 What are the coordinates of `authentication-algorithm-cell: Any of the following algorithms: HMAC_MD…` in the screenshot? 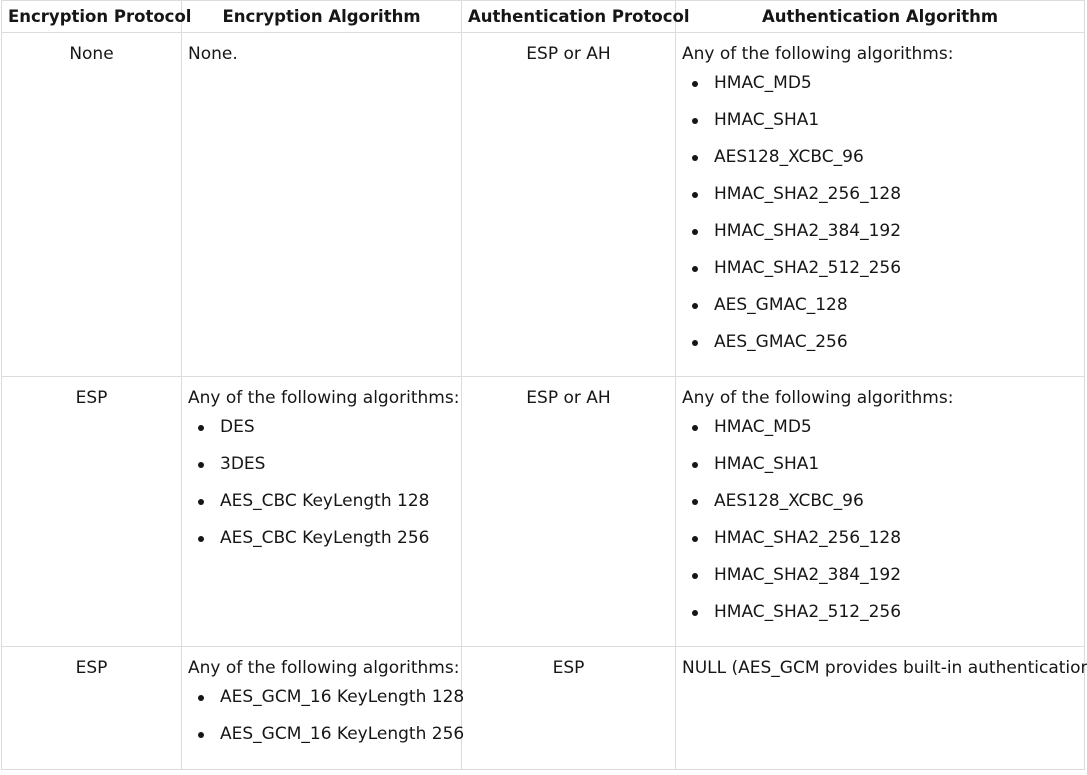 It's located at (880, 511).